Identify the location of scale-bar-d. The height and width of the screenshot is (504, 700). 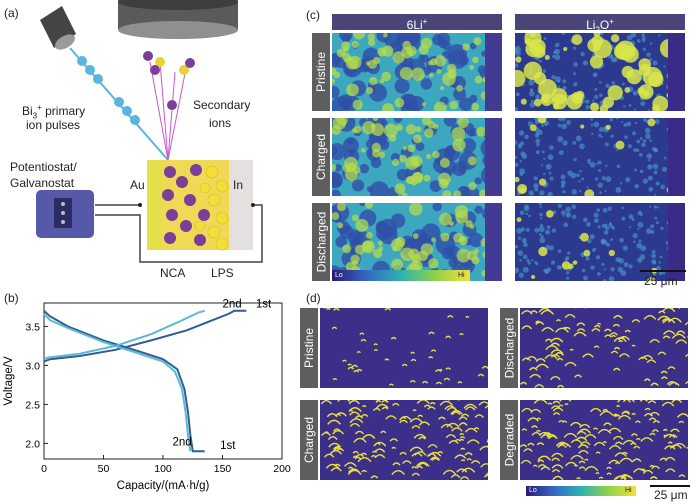
(670, 486).